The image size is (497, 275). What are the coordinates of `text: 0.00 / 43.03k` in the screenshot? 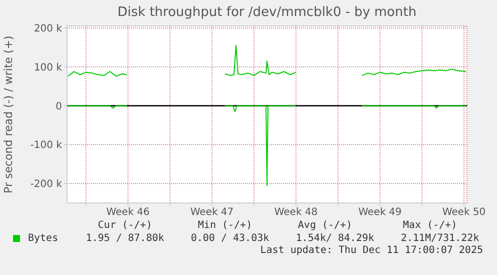 It's located at (230, 238).